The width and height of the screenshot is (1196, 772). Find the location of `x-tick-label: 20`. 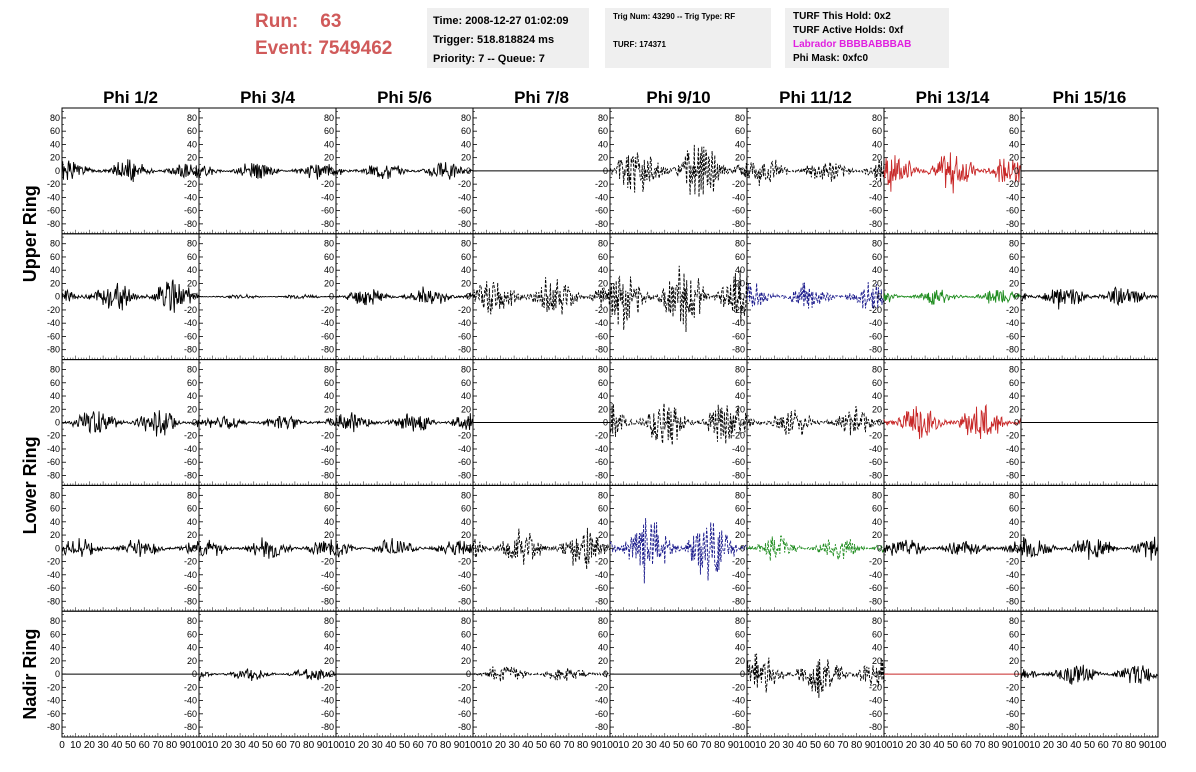

x-tick-label: 20 is located at coordinates (775, 745).